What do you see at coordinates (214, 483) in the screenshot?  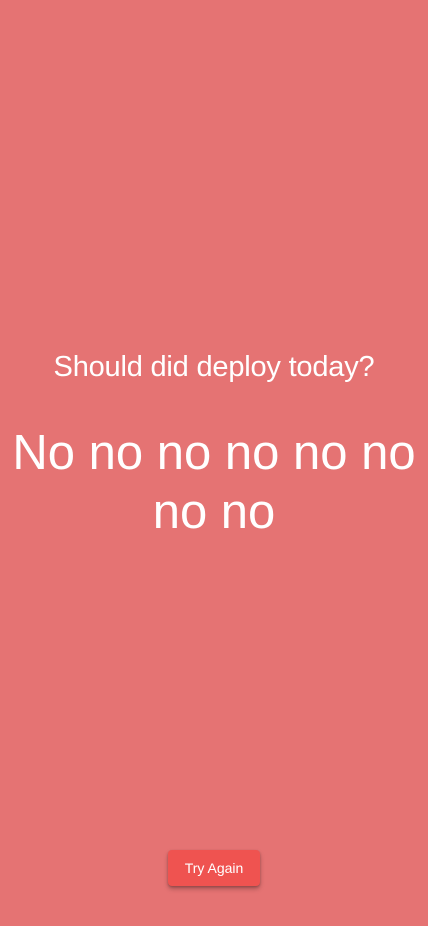 I see `answer-text: No no no no no no no no` at bounding box center [214, 483].